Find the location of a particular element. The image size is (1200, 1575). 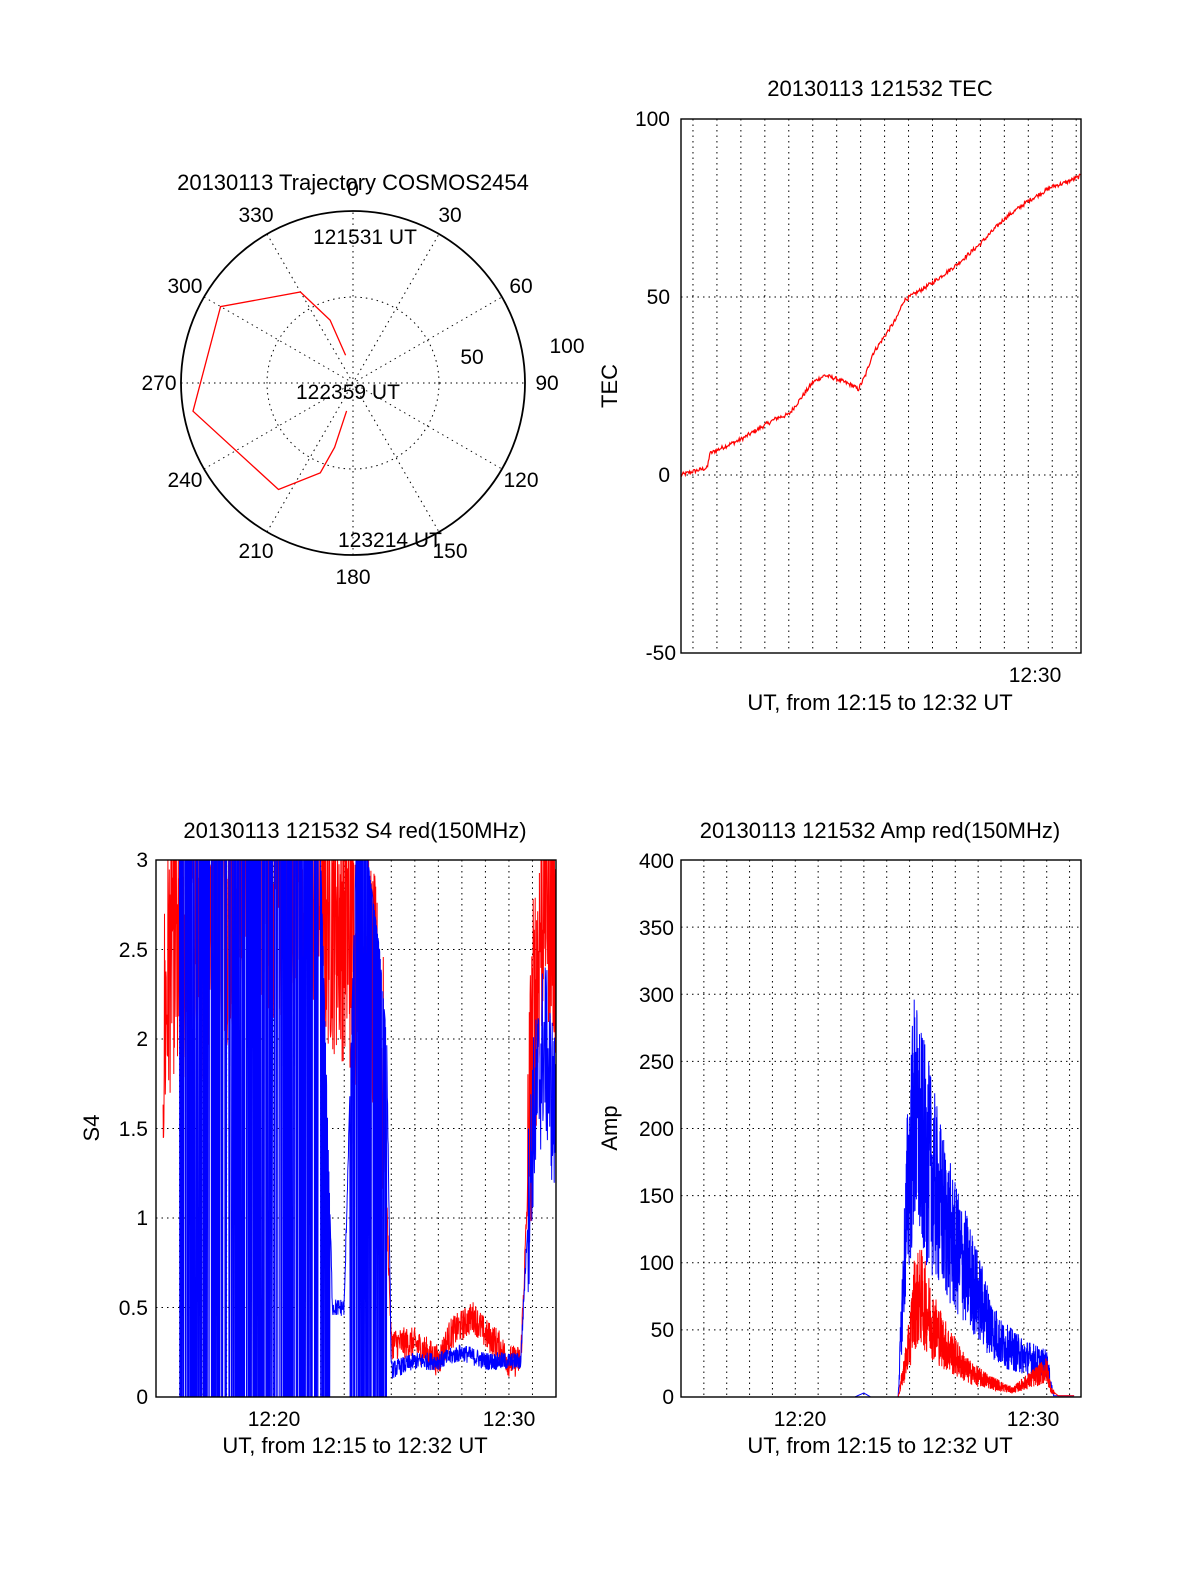

amp-xtick-1220: 12:20 is located at coordinates (800, 1419).